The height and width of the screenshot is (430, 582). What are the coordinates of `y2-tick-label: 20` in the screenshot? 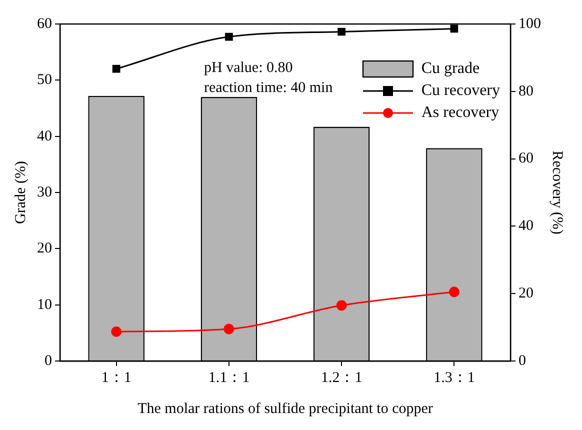 It's located at (526, 294).